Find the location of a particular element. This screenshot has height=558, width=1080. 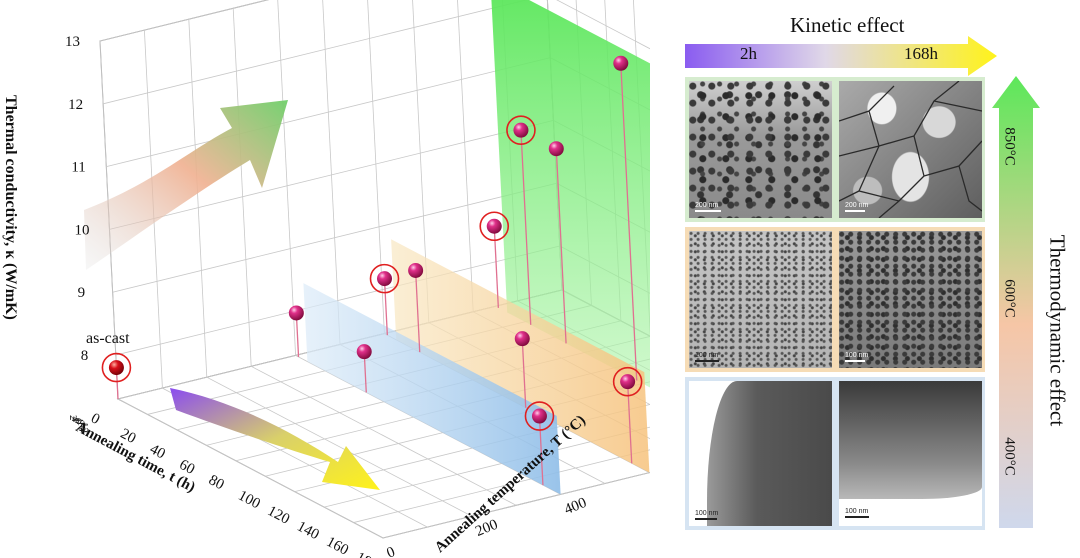

temp-label-400: 400°C is located at coordinates (1009, 456).